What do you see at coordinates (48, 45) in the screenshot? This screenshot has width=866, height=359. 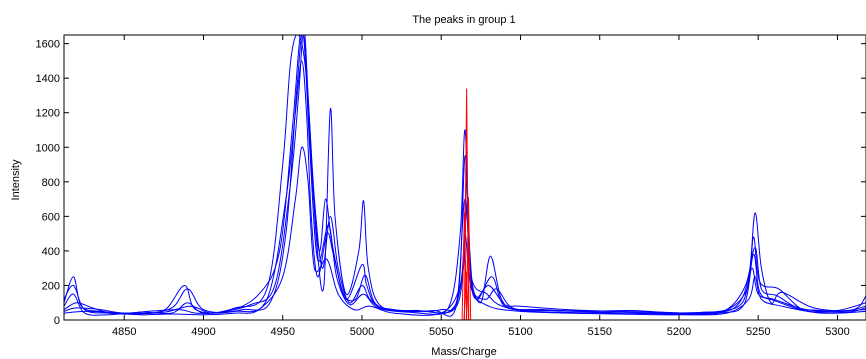 I see `y-tick-label: 1600` at bounding box center [48, 45].